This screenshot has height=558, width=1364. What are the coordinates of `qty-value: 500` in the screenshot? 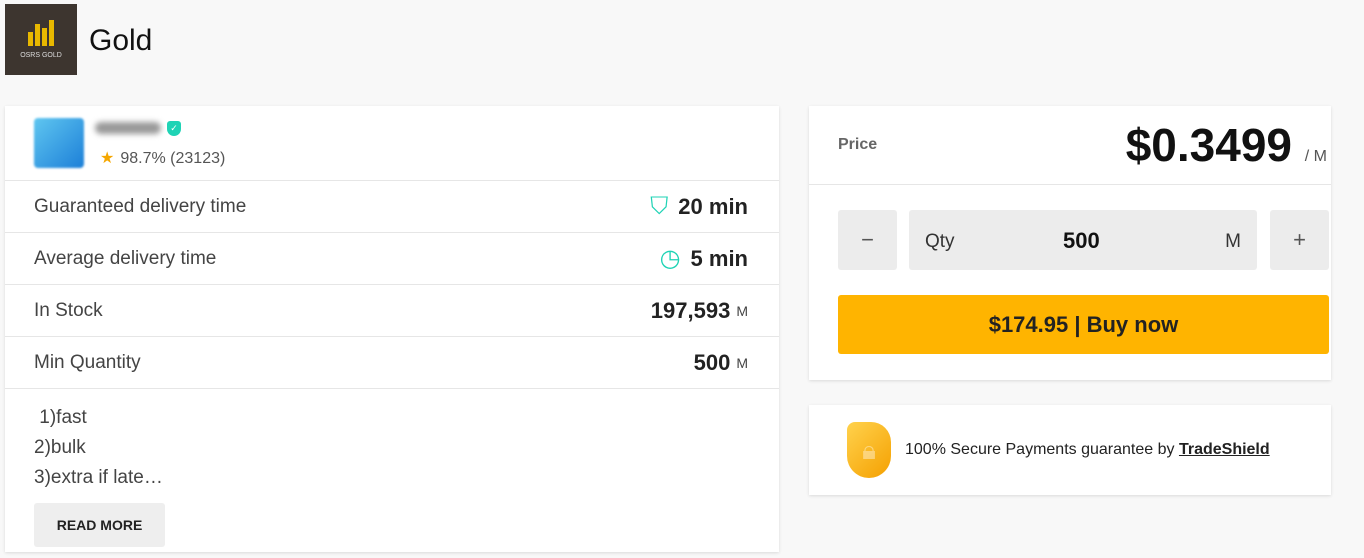 It's located at (1081, 240).